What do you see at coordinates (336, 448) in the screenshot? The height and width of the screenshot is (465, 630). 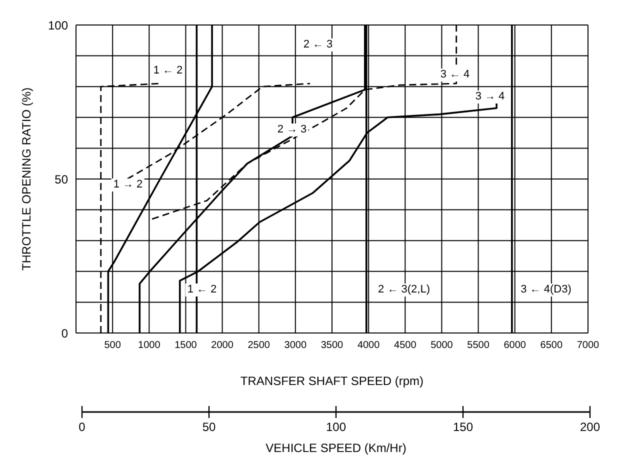 I see `x2-axis-title: VEHICLE SPEED (Km/Hr)` at bounding box center [336, 448].